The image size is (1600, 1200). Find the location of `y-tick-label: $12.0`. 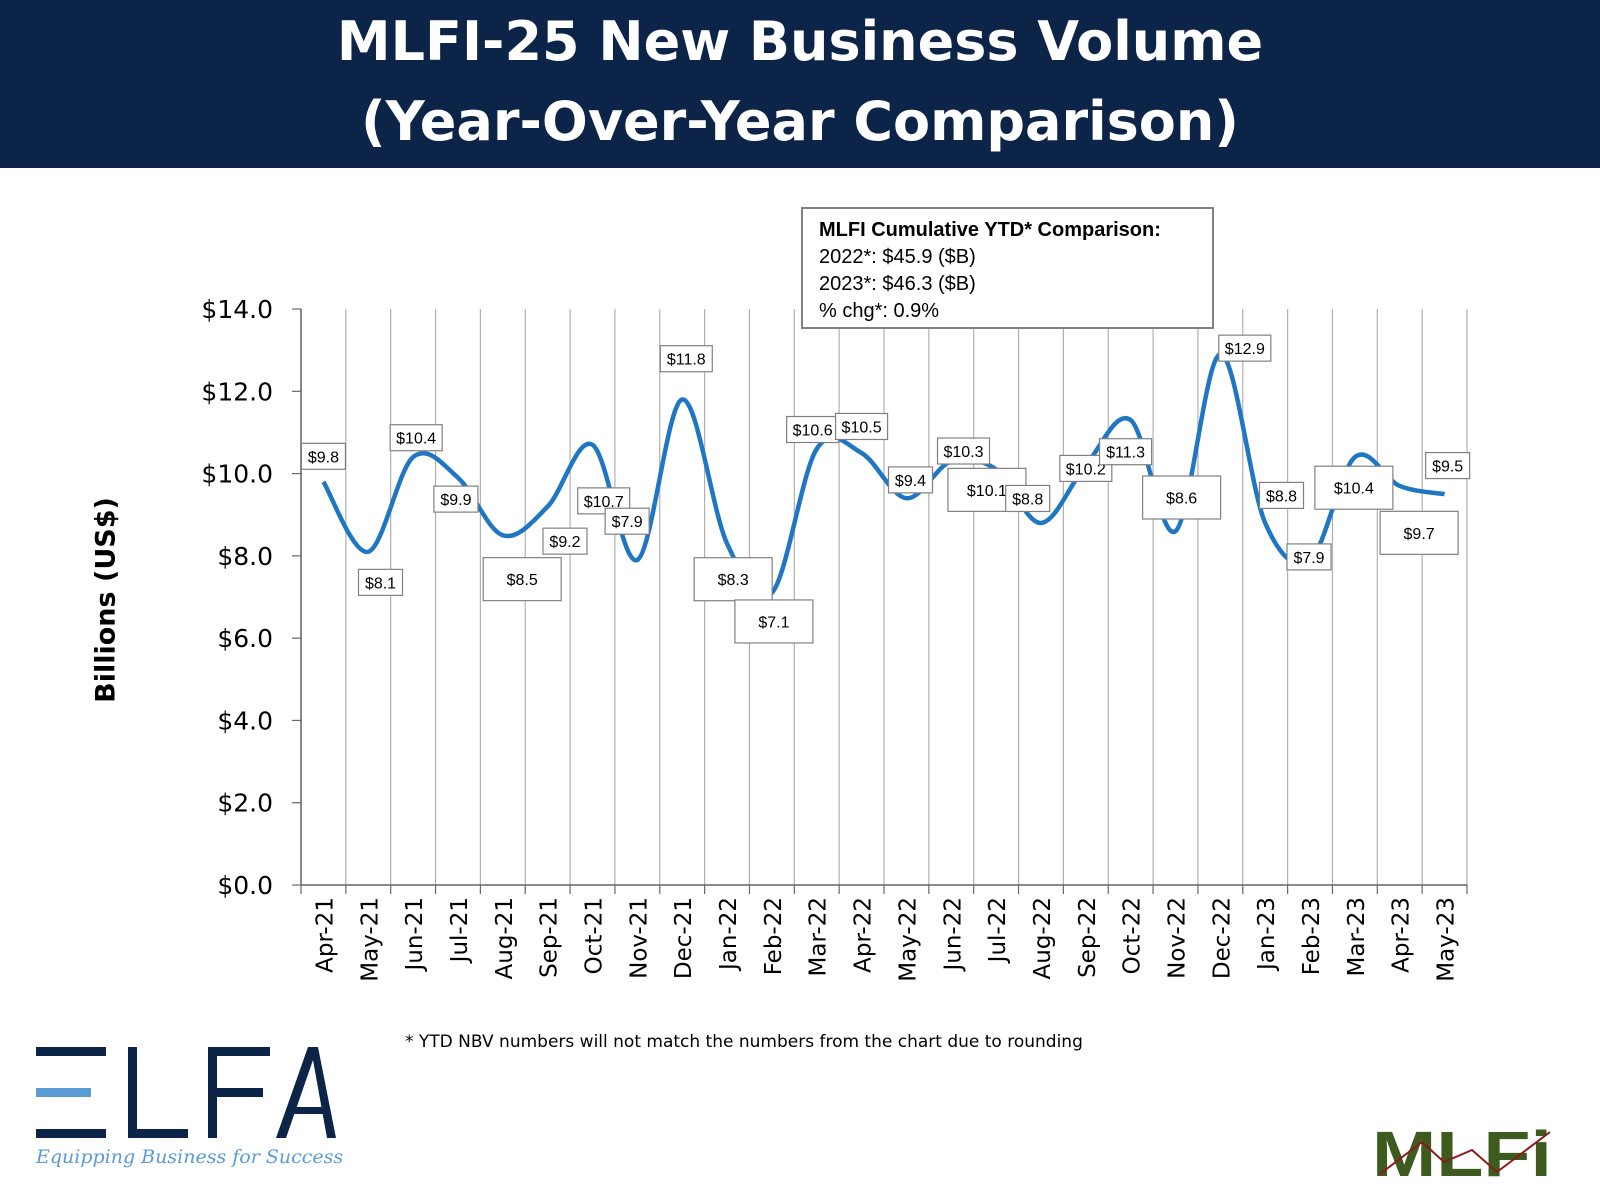

y-tick-label: $12.0 is located at coordinates (237, 391).